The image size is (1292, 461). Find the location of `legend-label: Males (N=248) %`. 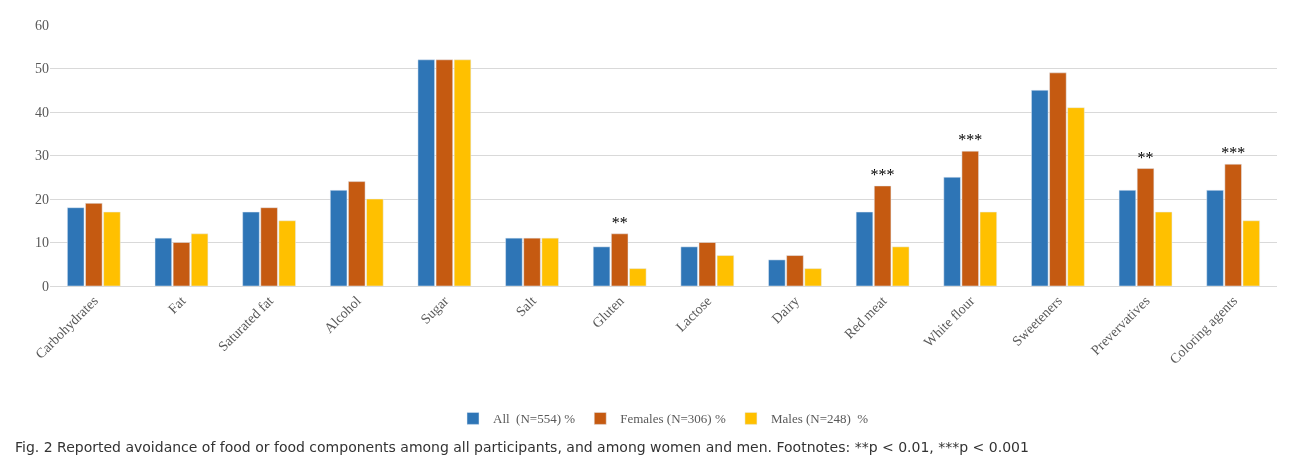

legend-label: Males (N=248) % is located at coordinates (819, 419).